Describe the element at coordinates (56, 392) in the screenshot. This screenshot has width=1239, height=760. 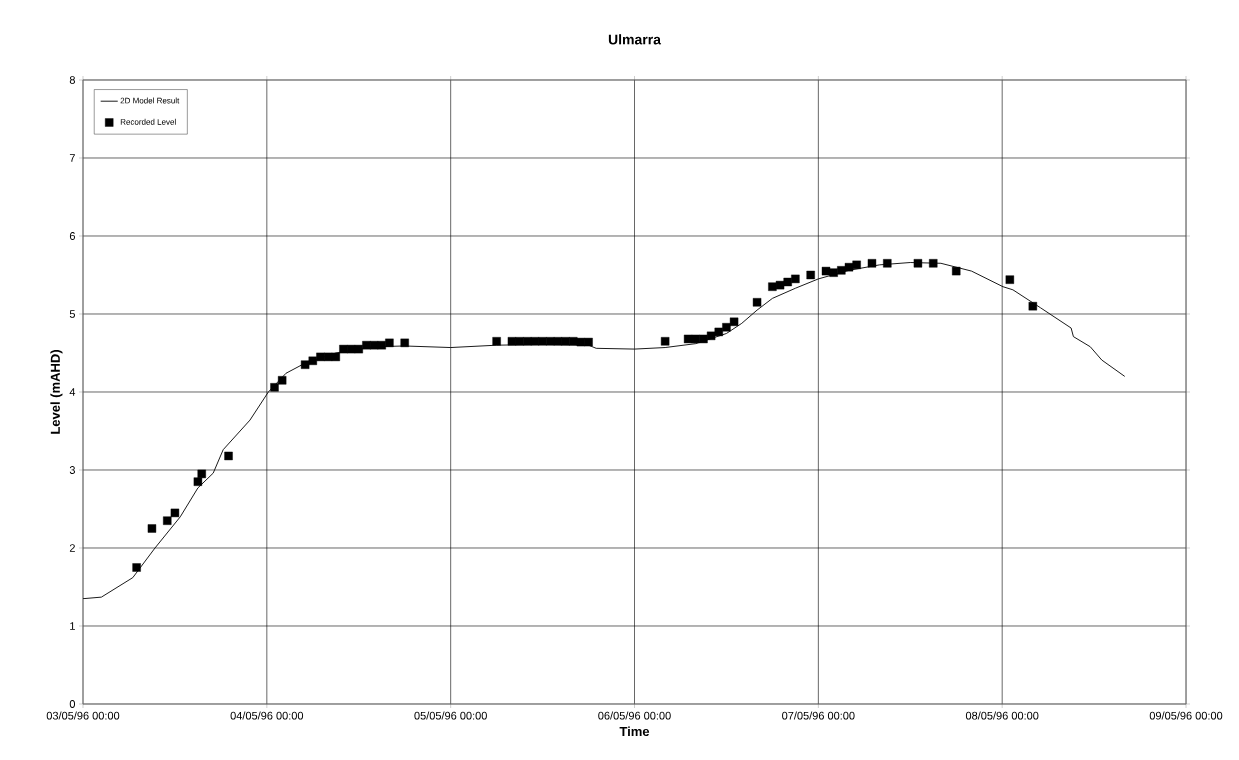
I see `y-axis-title: Level (mAHD)` at that location.